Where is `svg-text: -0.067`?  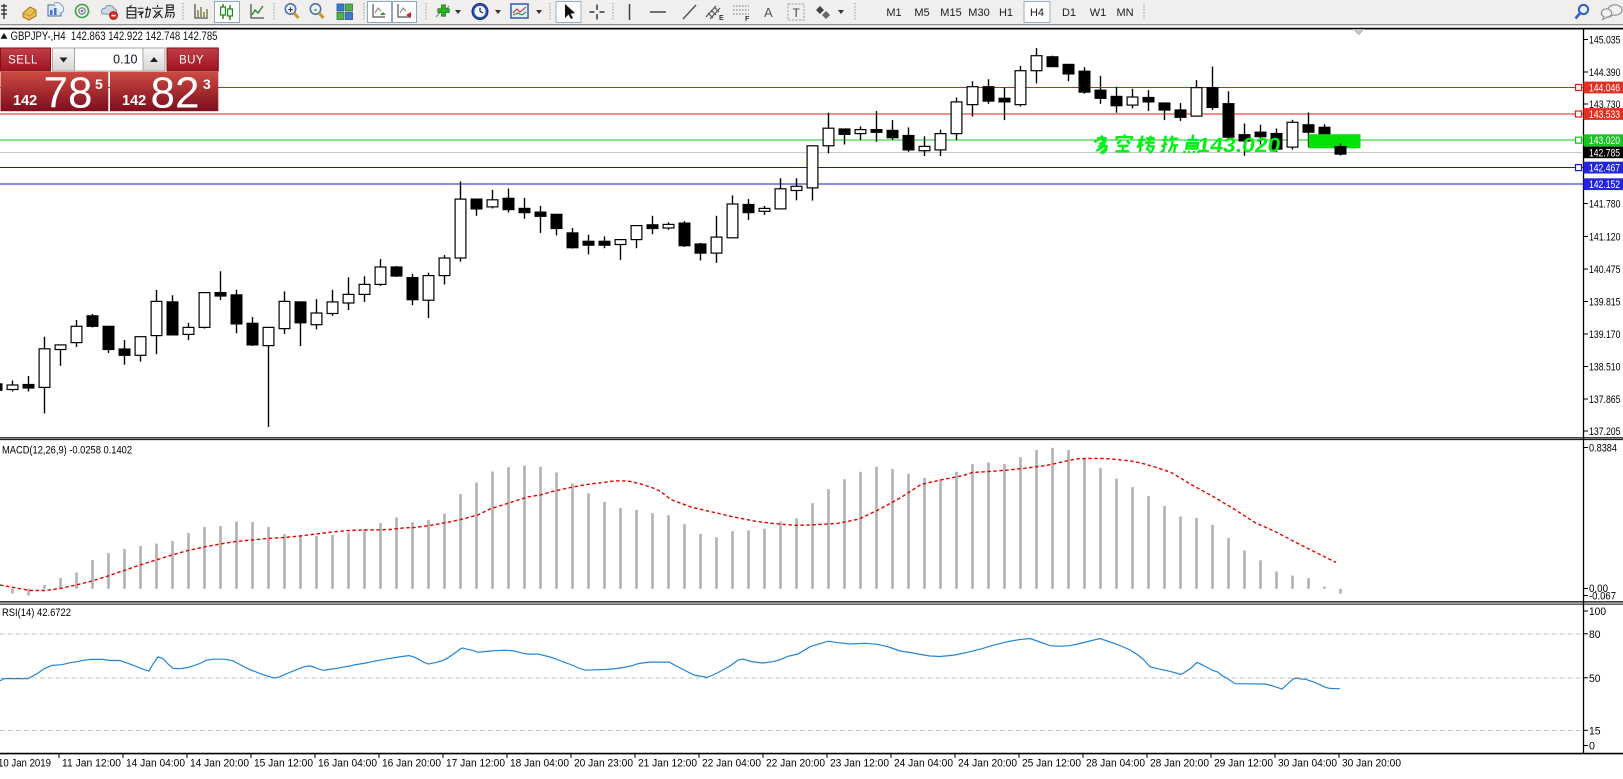 svg-text: -0.067 is located at coordinates (1602, 597).